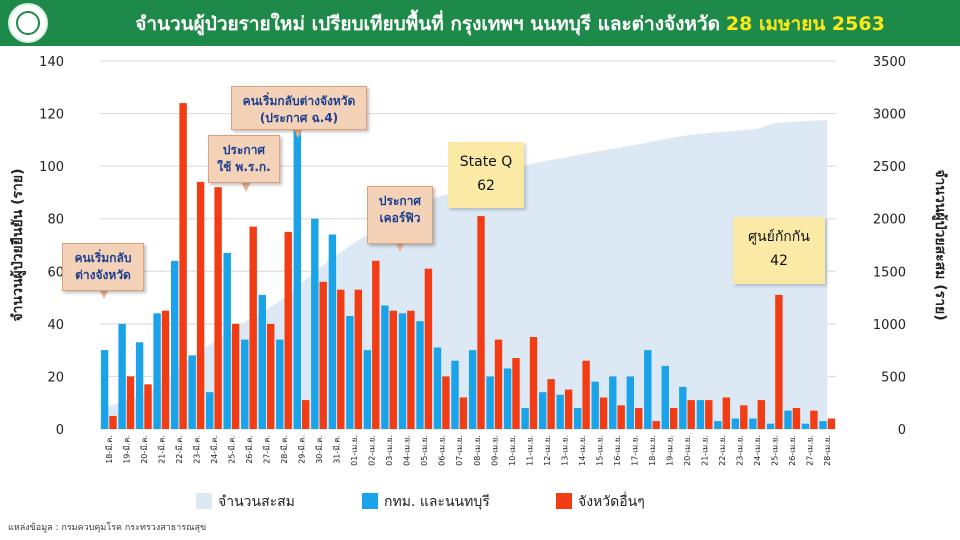 Image resolution: width=960 pixels, height=540 pixels. Describe the element at coordinates (51, 115) in the screenshot. I see `y-tick-label: 120` at that location.